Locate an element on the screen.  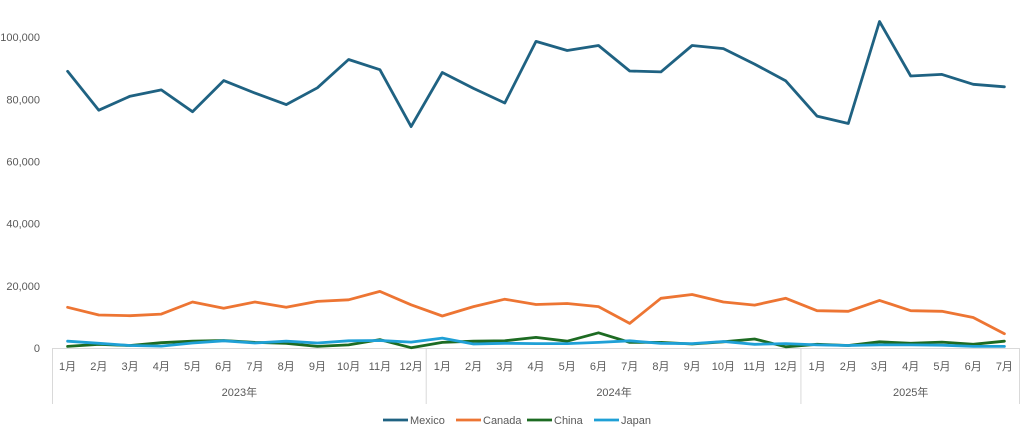
y-tick-label: 80,000 is located at coordinates (23, 100).